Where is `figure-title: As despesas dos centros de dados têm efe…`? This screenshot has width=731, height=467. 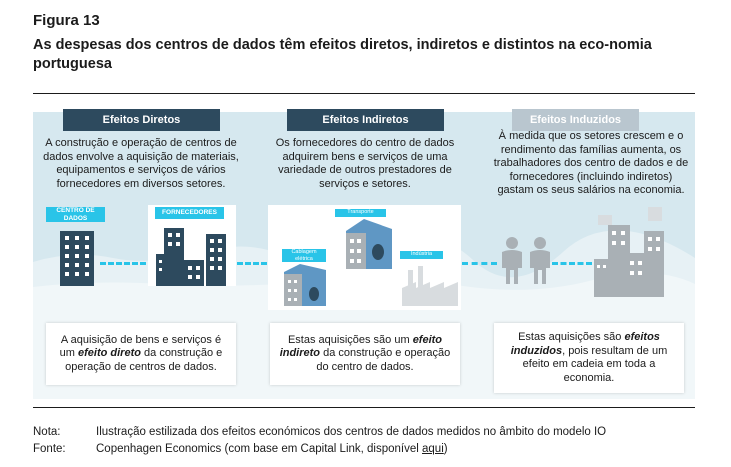 figure-title: As despesas dos centros de dados têm efe… is located at coordinates (342, 54).